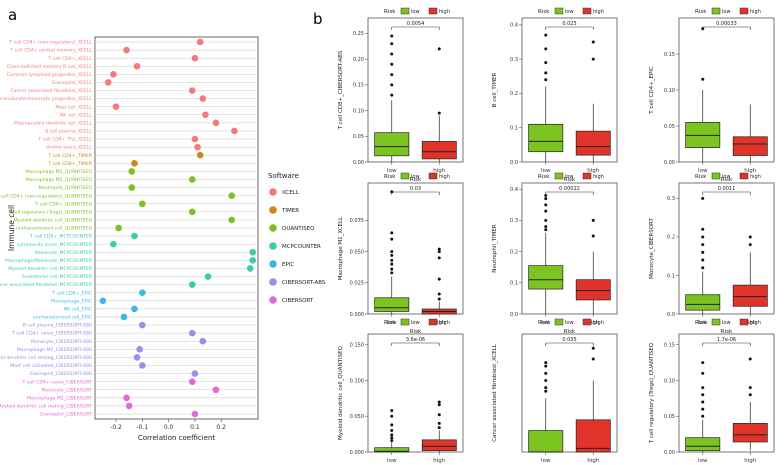  What do you see at coordinates (358, 60) in the screenshot?
I see `ytick-label: 0.20` at bounding box center [358, 60].